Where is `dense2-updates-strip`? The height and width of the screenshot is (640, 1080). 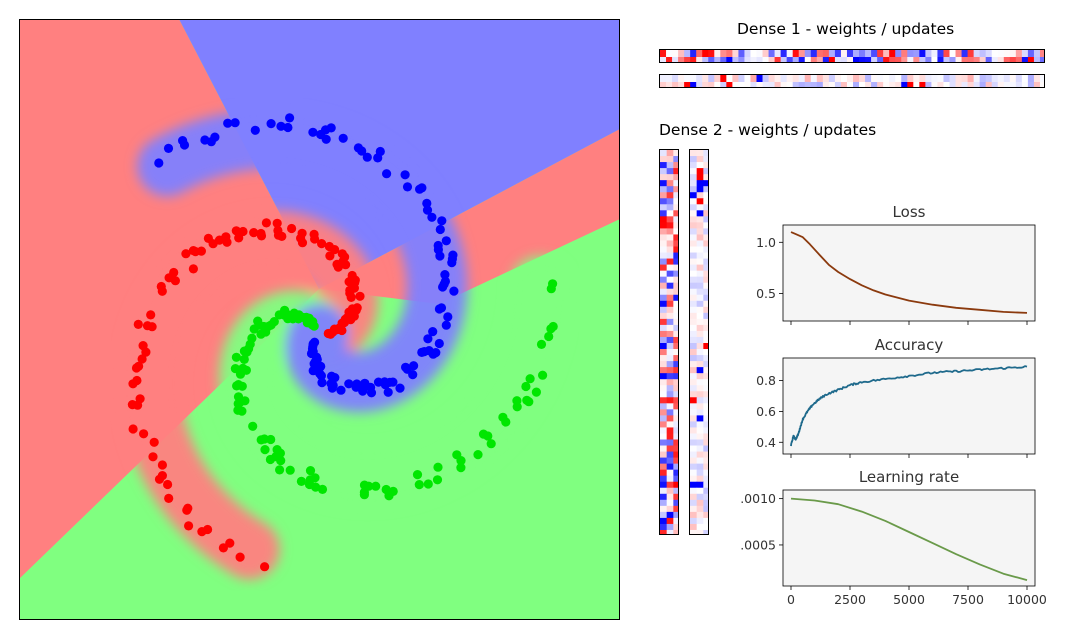 dense2-updates-strip is located at coordinates (699, 342).